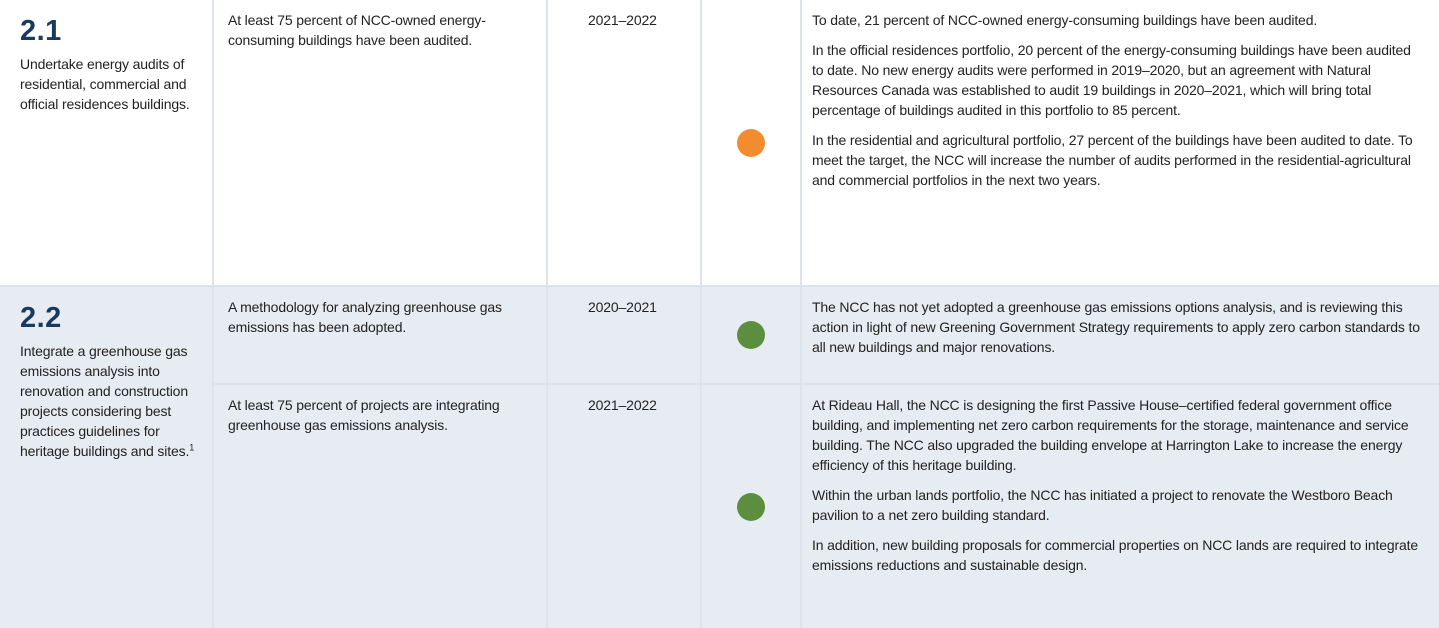 The width and height of the screenshot is (1439, 628). Describe the element at coordinates (622, 307) in the screenshot. I see `year: 2020–2021` at that location.